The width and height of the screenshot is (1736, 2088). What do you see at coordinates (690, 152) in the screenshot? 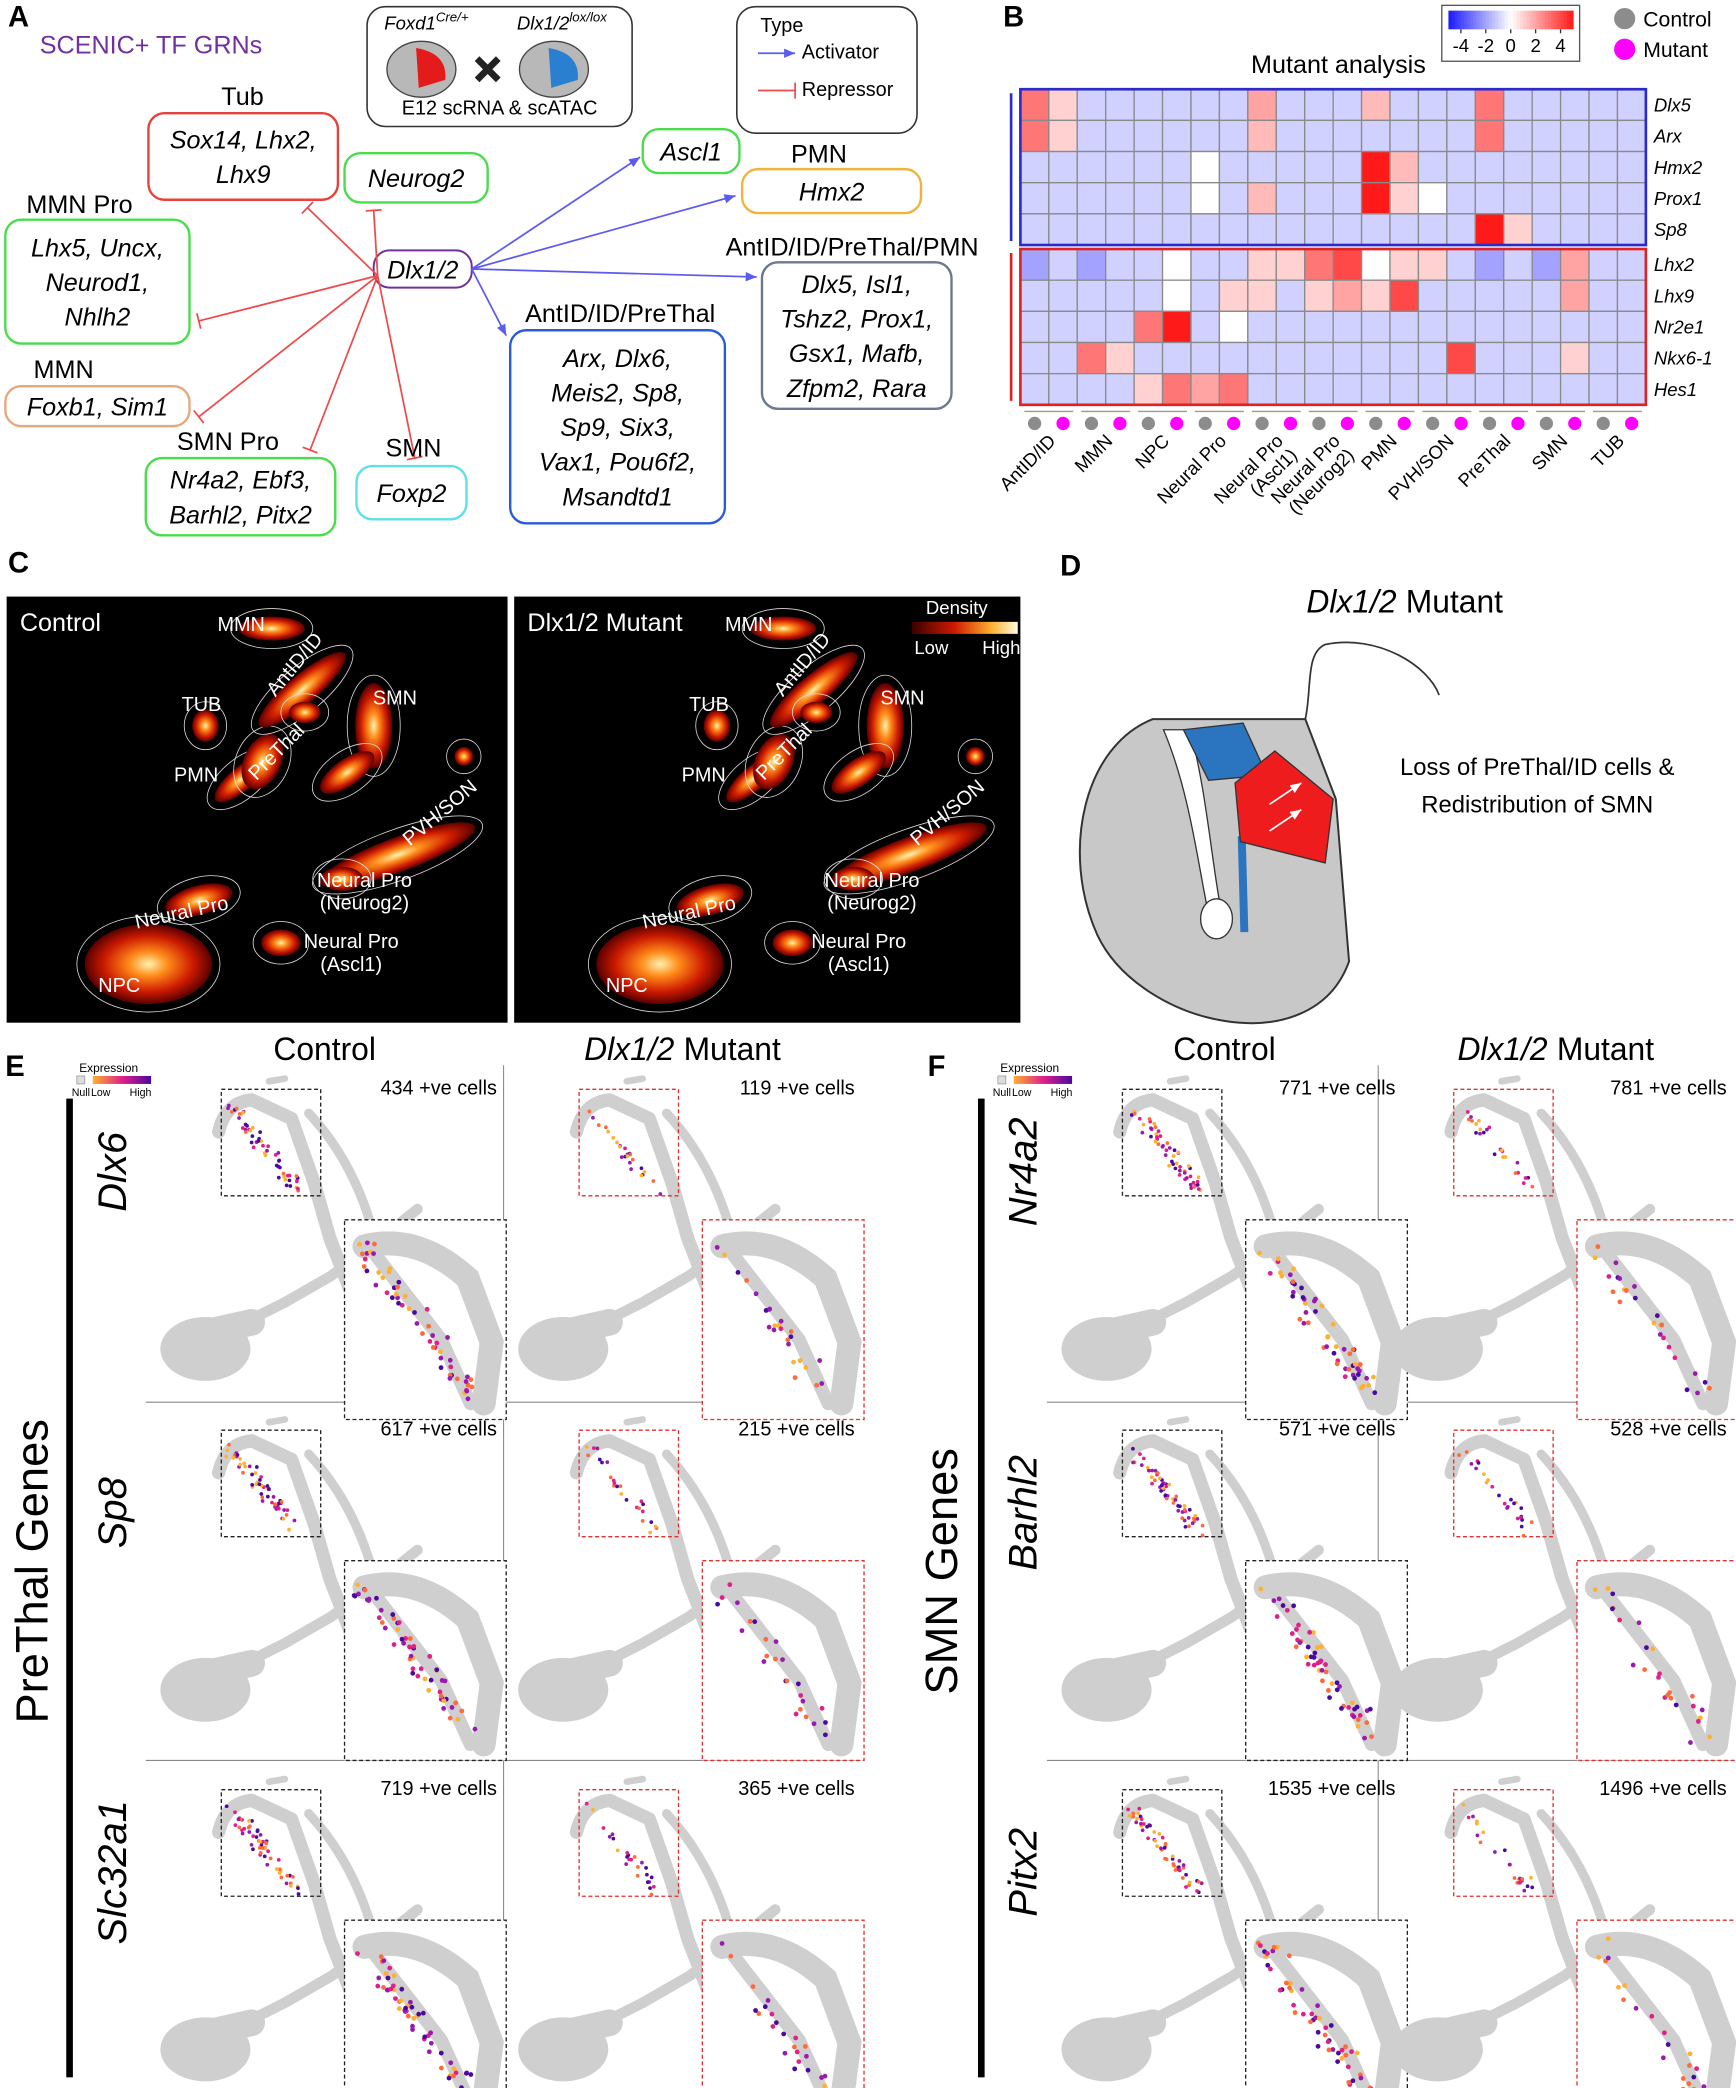
I see `gene-list: Ascl1` at bounding box center [690, 152].